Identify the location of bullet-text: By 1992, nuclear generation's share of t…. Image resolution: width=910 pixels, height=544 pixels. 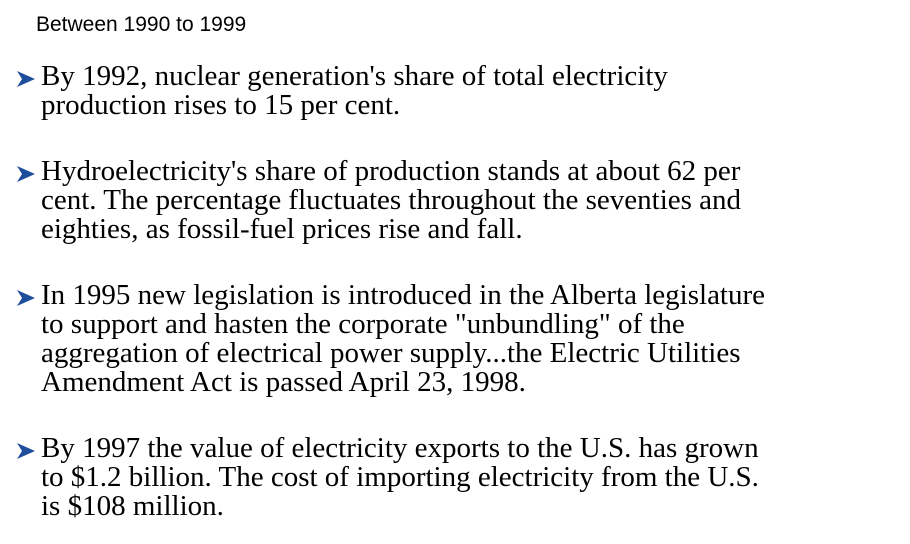
(354, 90).